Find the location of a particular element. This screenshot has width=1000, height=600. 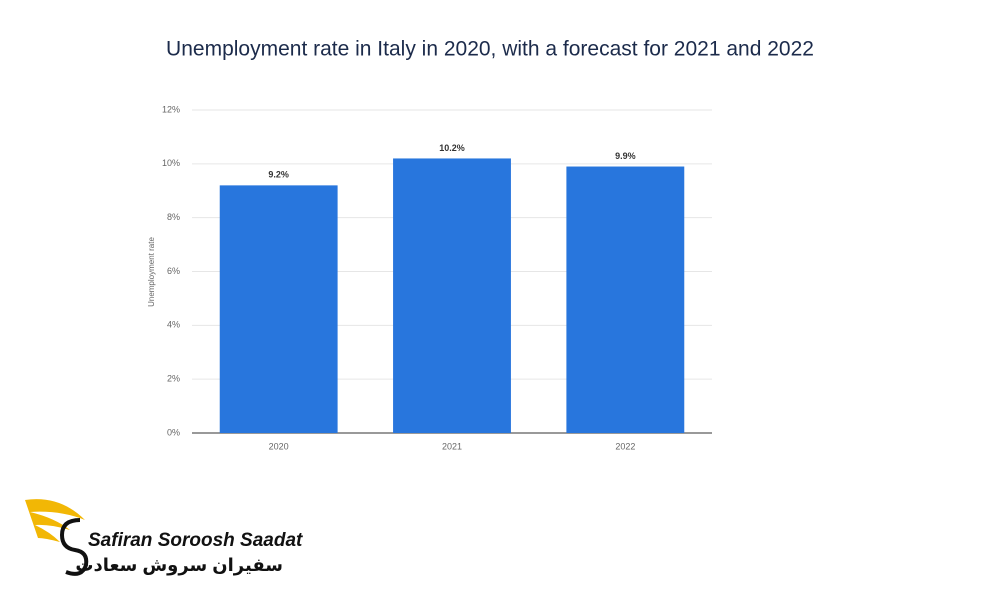

y-tick-label: 6% is located at coordinates (173, 271).